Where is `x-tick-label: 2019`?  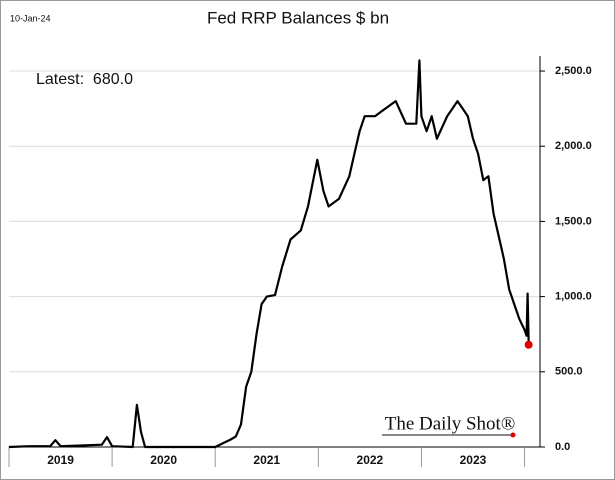
x-tick-label: 2019 is located at coordinates (60, 460).